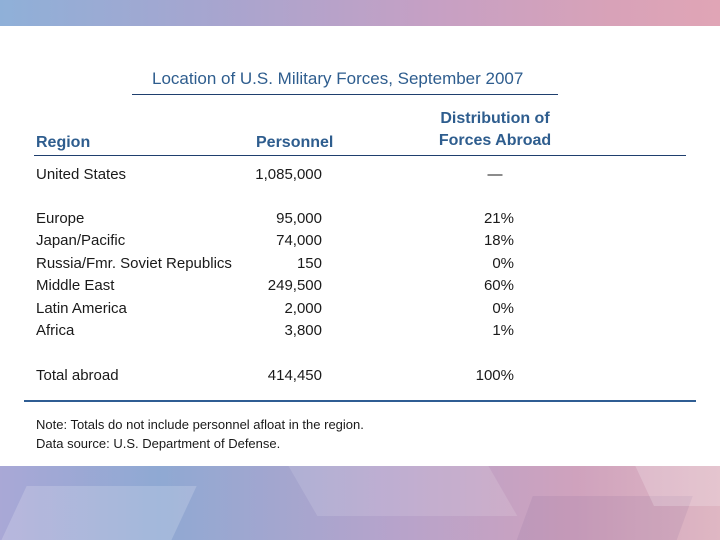 This screenshot has width=720, height=540. I want to click on row-personnel: 2,000, so click(303, 308).